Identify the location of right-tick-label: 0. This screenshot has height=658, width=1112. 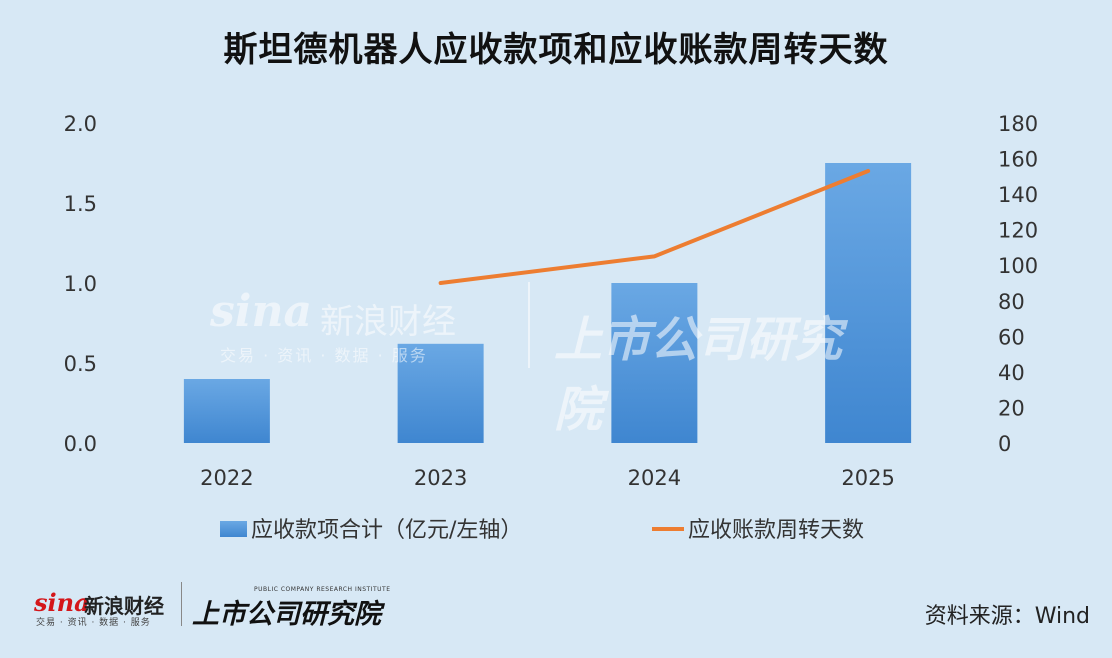
(1004, 444).